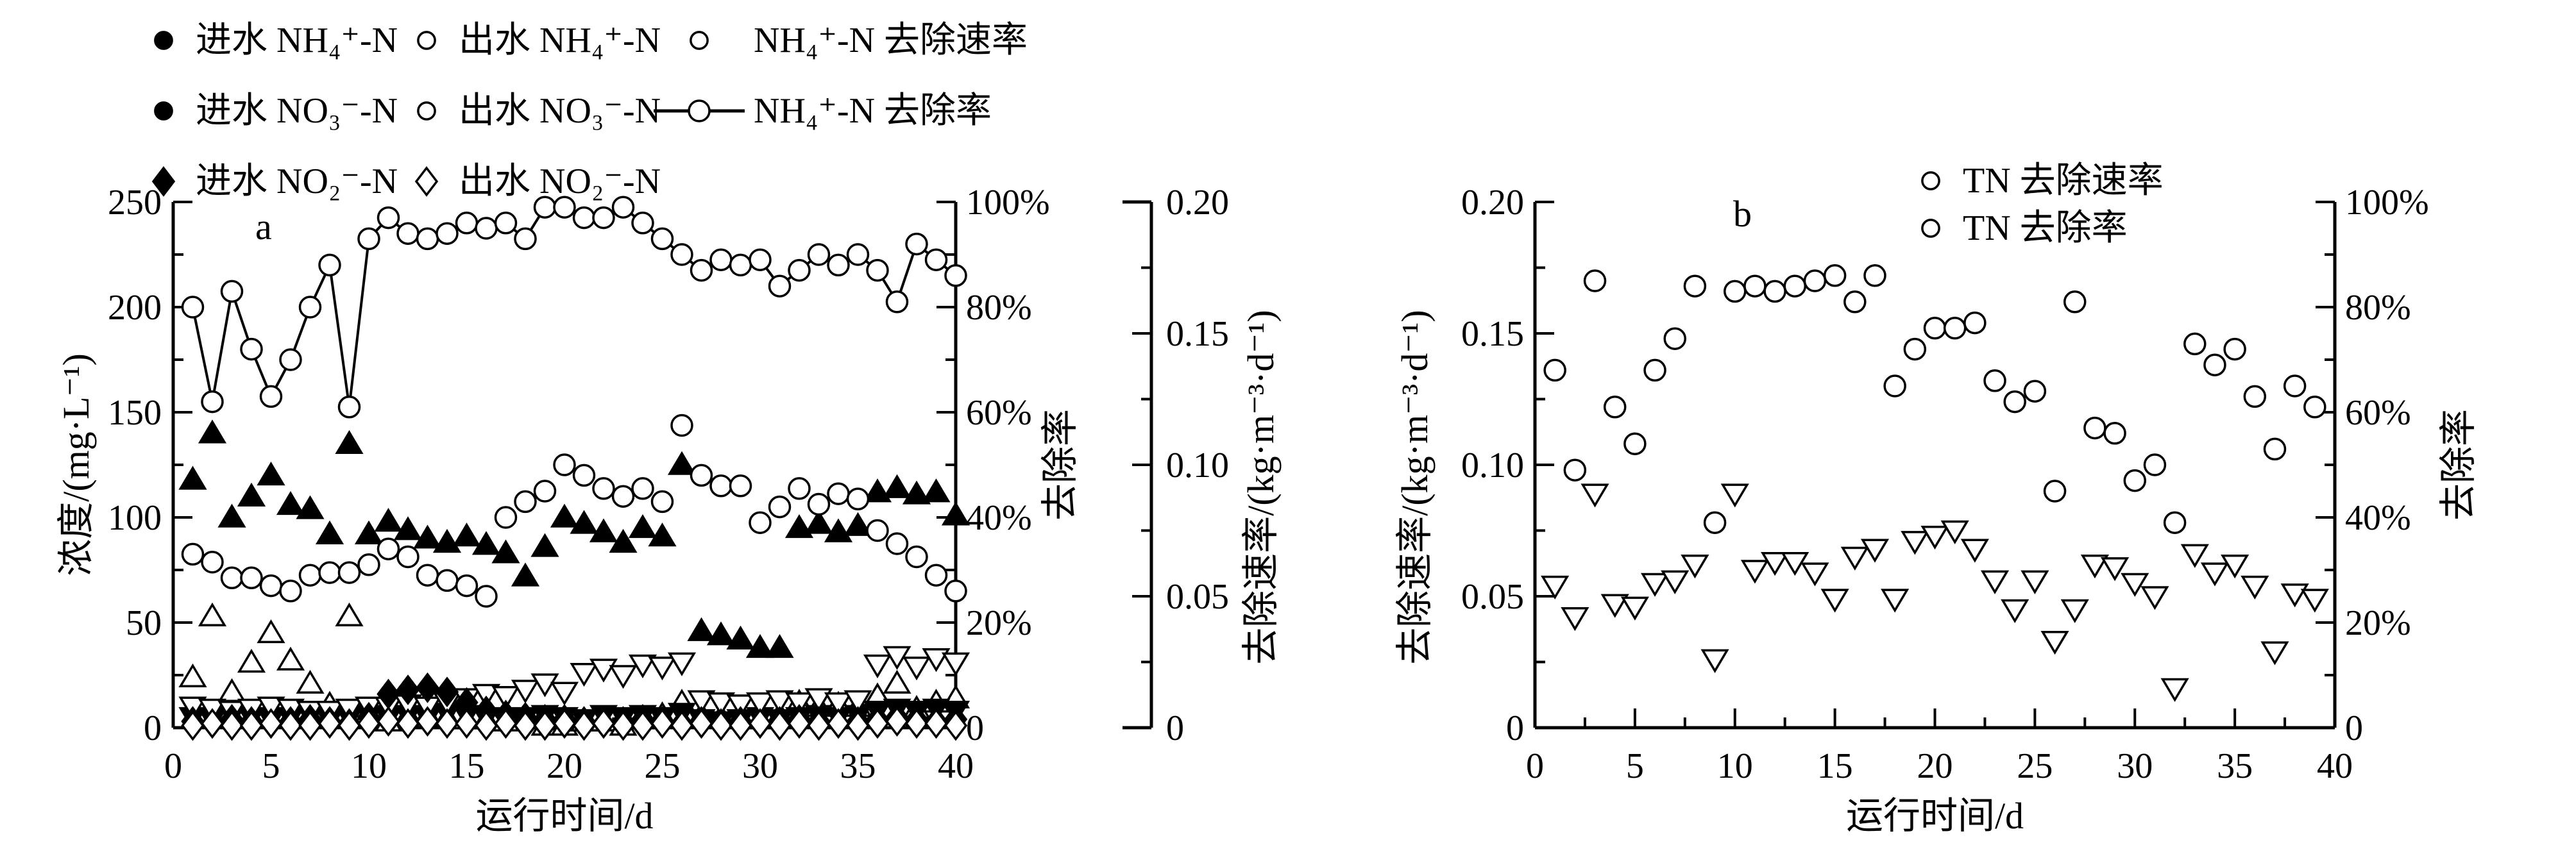 Image resolution: width=2576 pixels, height=854 pixels. I want to click on svg-text: 浓度/(mg·L⁻¹), so click(76, 464).